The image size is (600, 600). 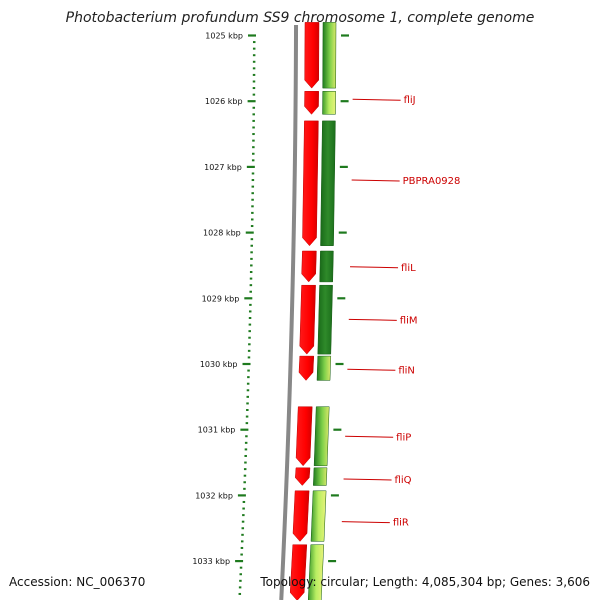 What do you see at coordinates (223, 167) in the screenshot?
I see `tick-label: 1027 kbp` at bounding box center [223, 167].